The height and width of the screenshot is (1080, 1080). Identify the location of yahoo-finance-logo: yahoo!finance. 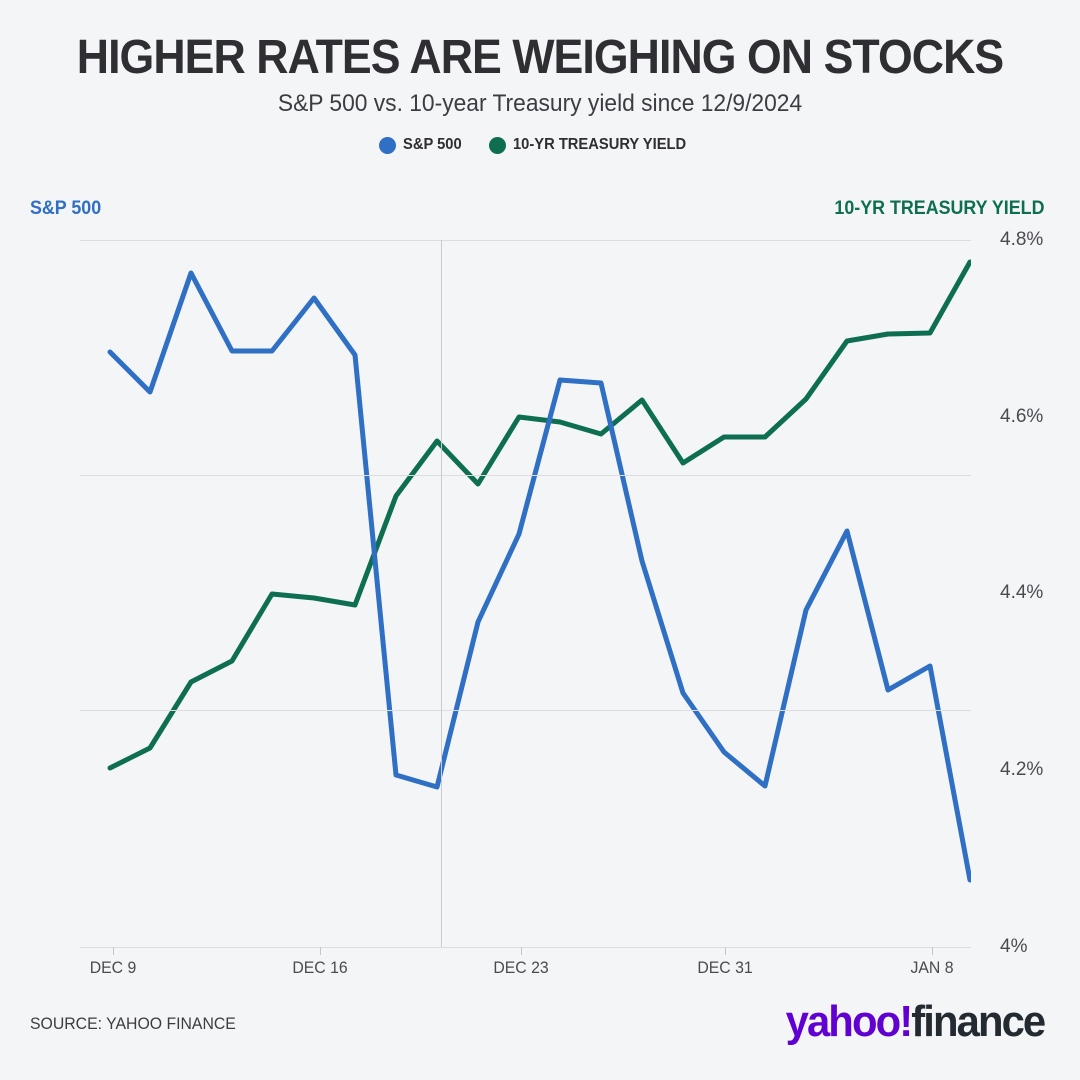
(915, 1022).